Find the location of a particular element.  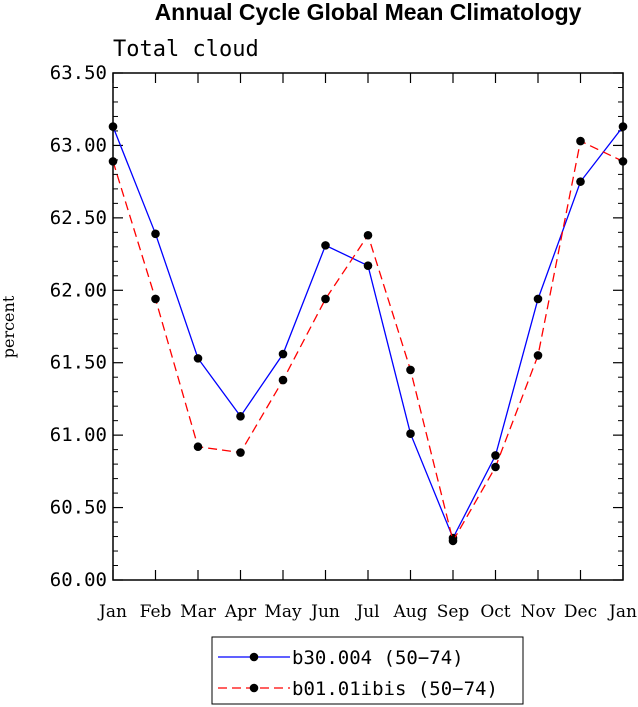

chart-subtitle: Total cloud is located at coordinates (186, 49).